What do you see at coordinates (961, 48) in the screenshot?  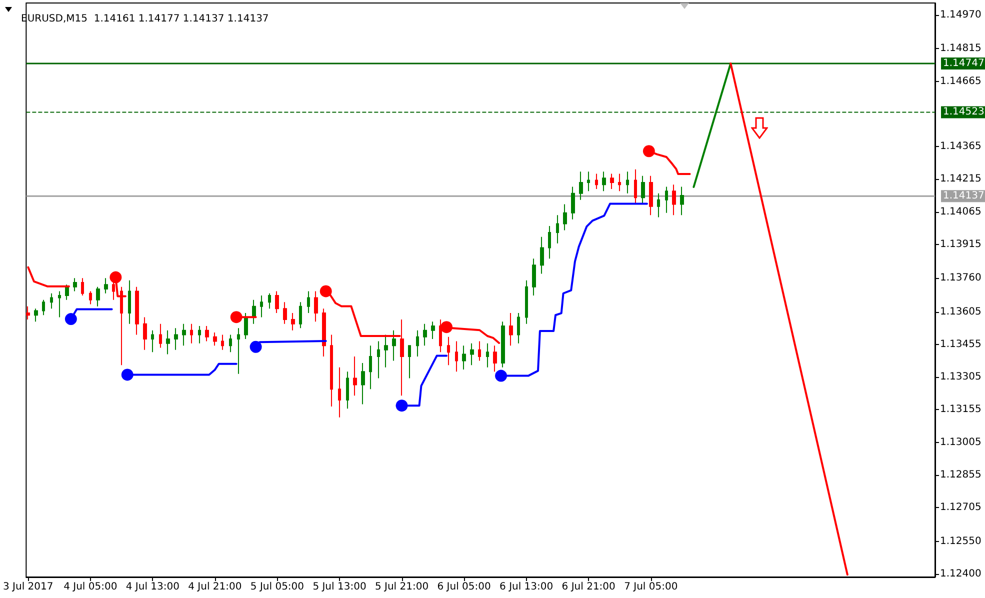 I see `y-tick-label: 1.14815` at bounding box center [961, 48].